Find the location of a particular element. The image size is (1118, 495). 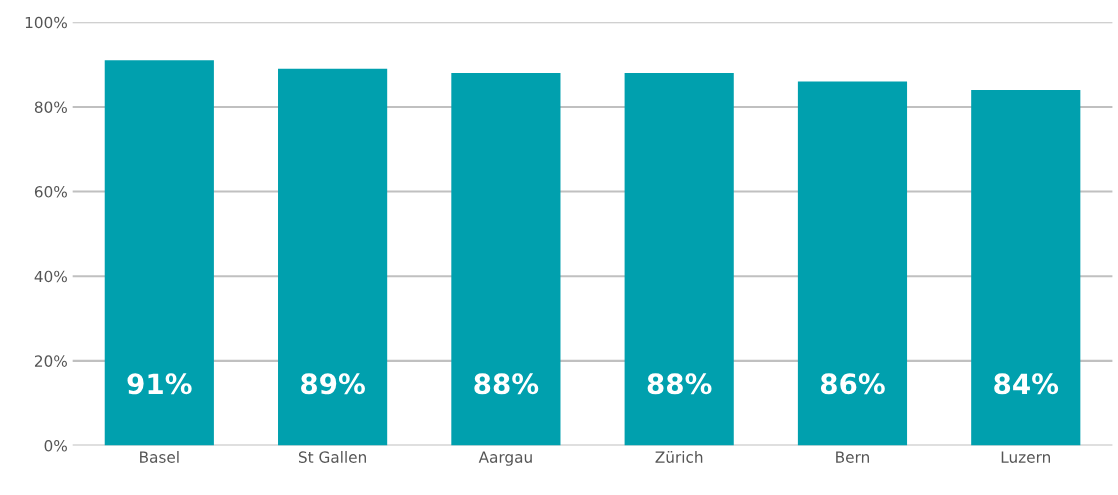

y-tick-label: 0% is located at coordinates (55, 445).